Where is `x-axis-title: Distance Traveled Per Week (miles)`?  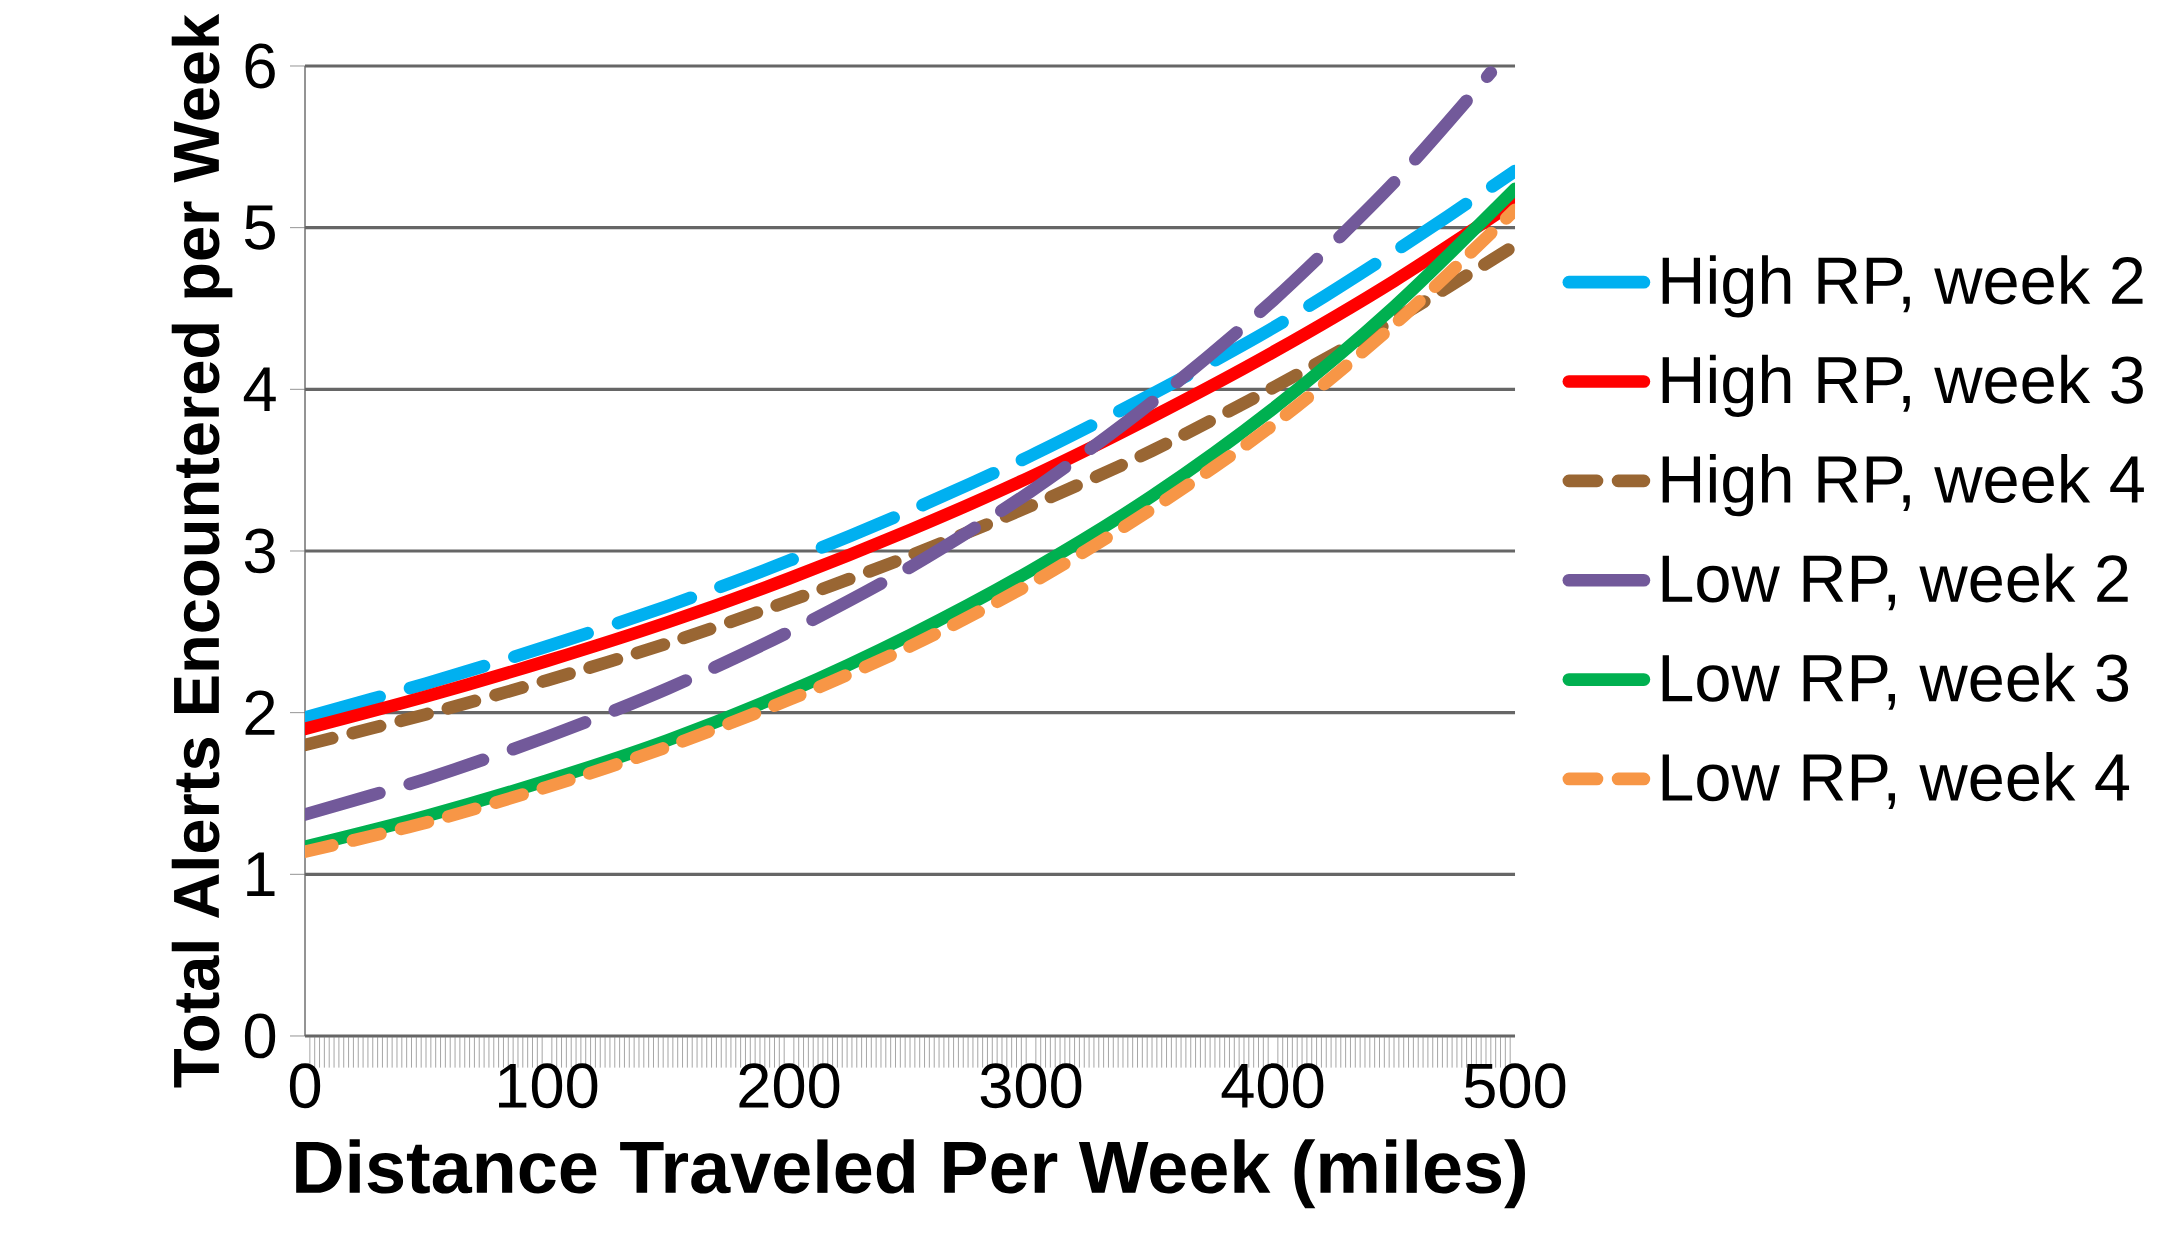 x-axis-title: Distance Traveled Per Week (miles) is located at coordinates (910, 1174).